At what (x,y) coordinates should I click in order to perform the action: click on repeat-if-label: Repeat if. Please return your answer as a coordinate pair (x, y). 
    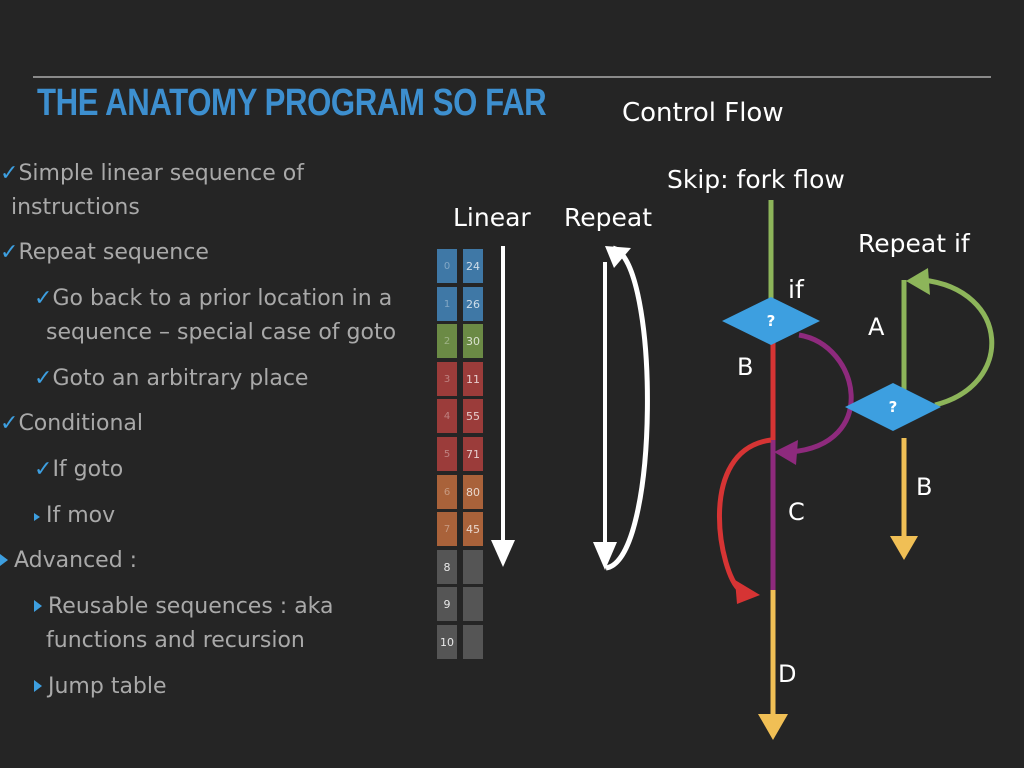
    Looking at the image, I should click on (914, 243).